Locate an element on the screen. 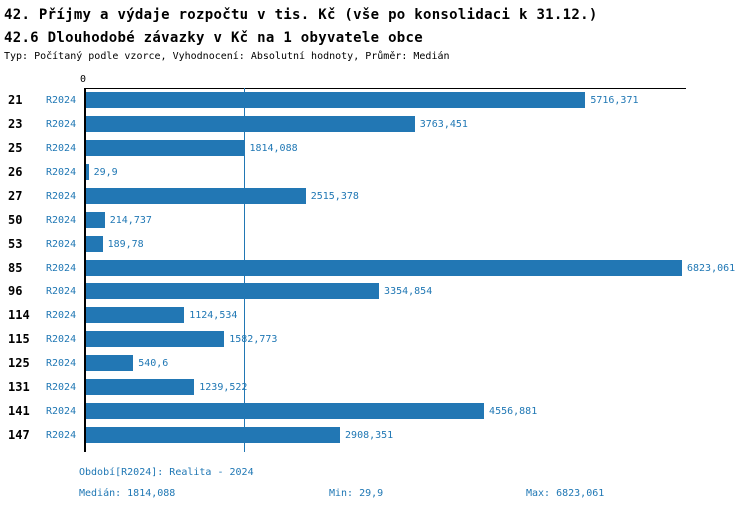 The height and width of the screenshot is (512, 750). chart-row: 96 R2024 3354,854 is located at coordinates (375, 291).